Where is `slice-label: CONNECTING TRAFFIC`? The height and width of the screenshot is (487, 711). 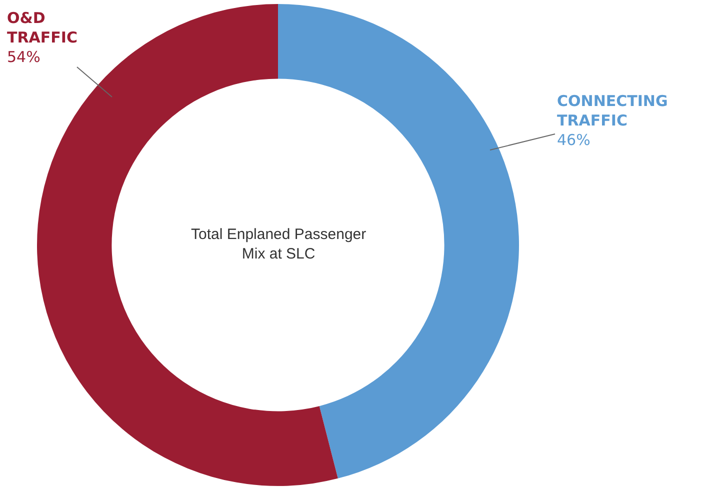
slice-label: CONNECTING TRAFFIC is located at coordinates (612, 111).